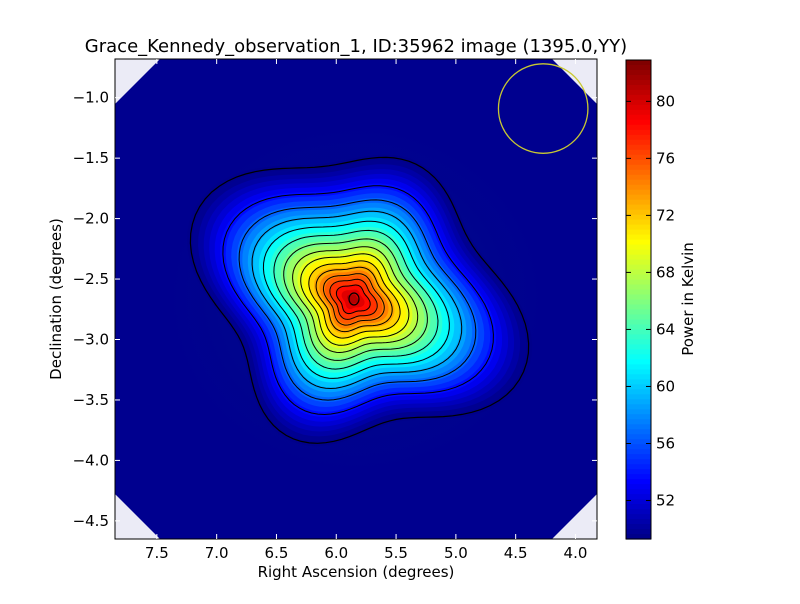  What do you see at coordinates (91, 521) in the screenshot?
I see `y-tick-label: −4.5` at bounding box center [91, 521].